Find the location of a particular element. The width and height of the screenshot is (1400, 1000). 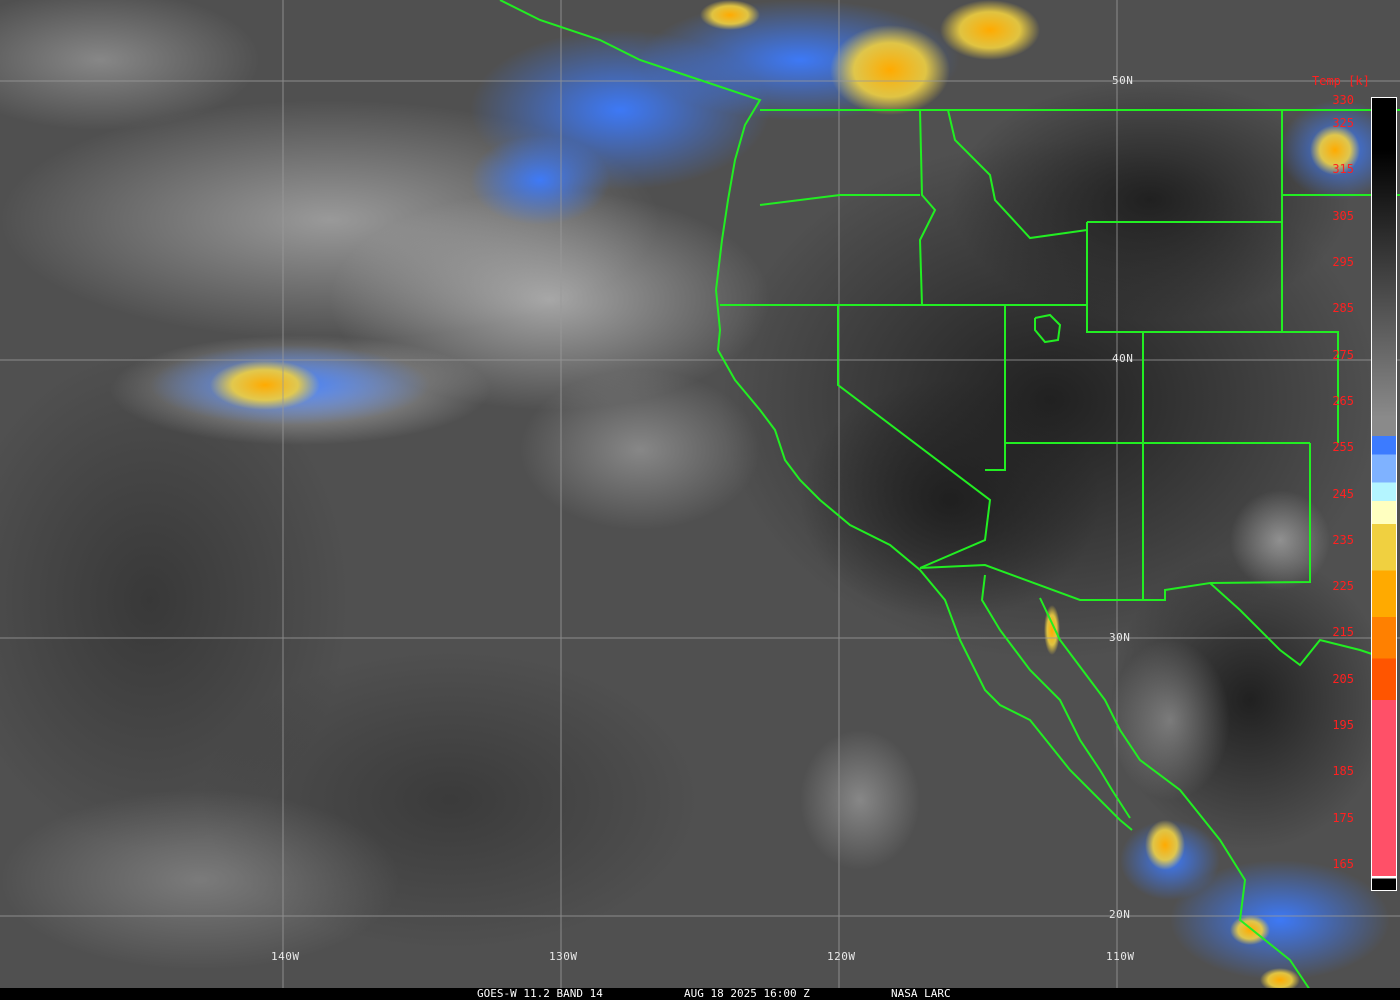

nv-ut-border is located at coordinates (995, 388).